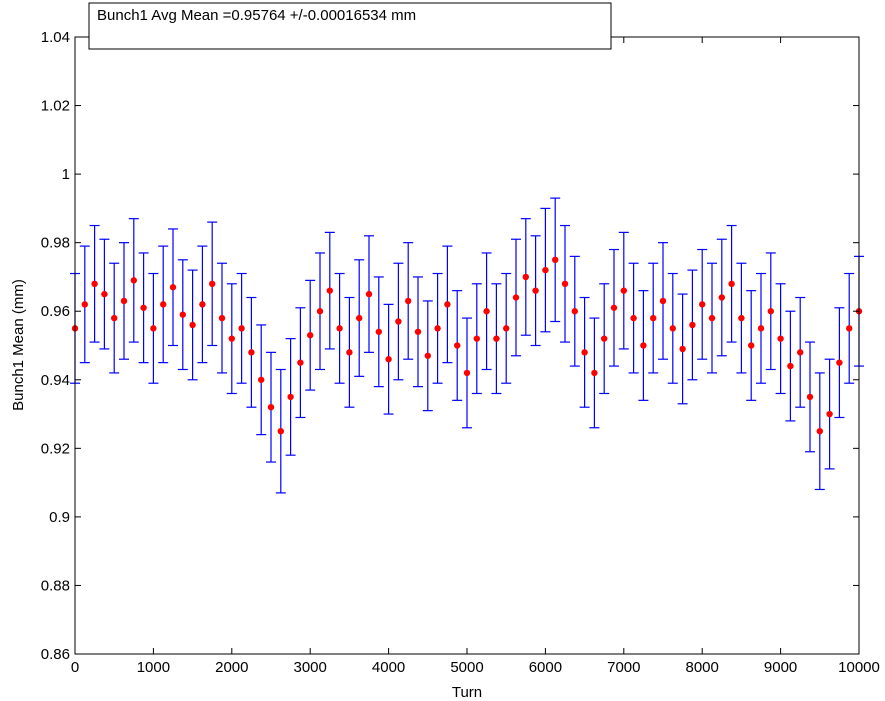  What do you see at coordinates (55, 311) in the screenshot?
I see `y-tick-label: 0.96` at bounding box center [55, 311].